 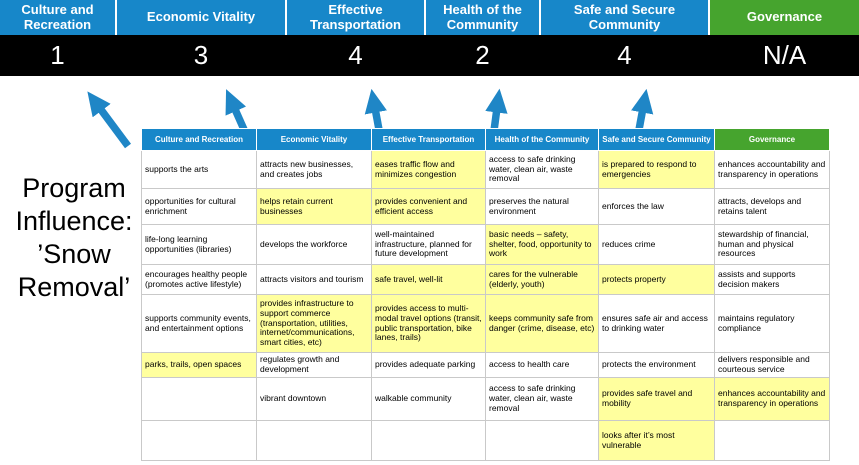 I want to click on category-header-safe-and-secure-community: Safe and Secure Community, so click(x=624, y=17).